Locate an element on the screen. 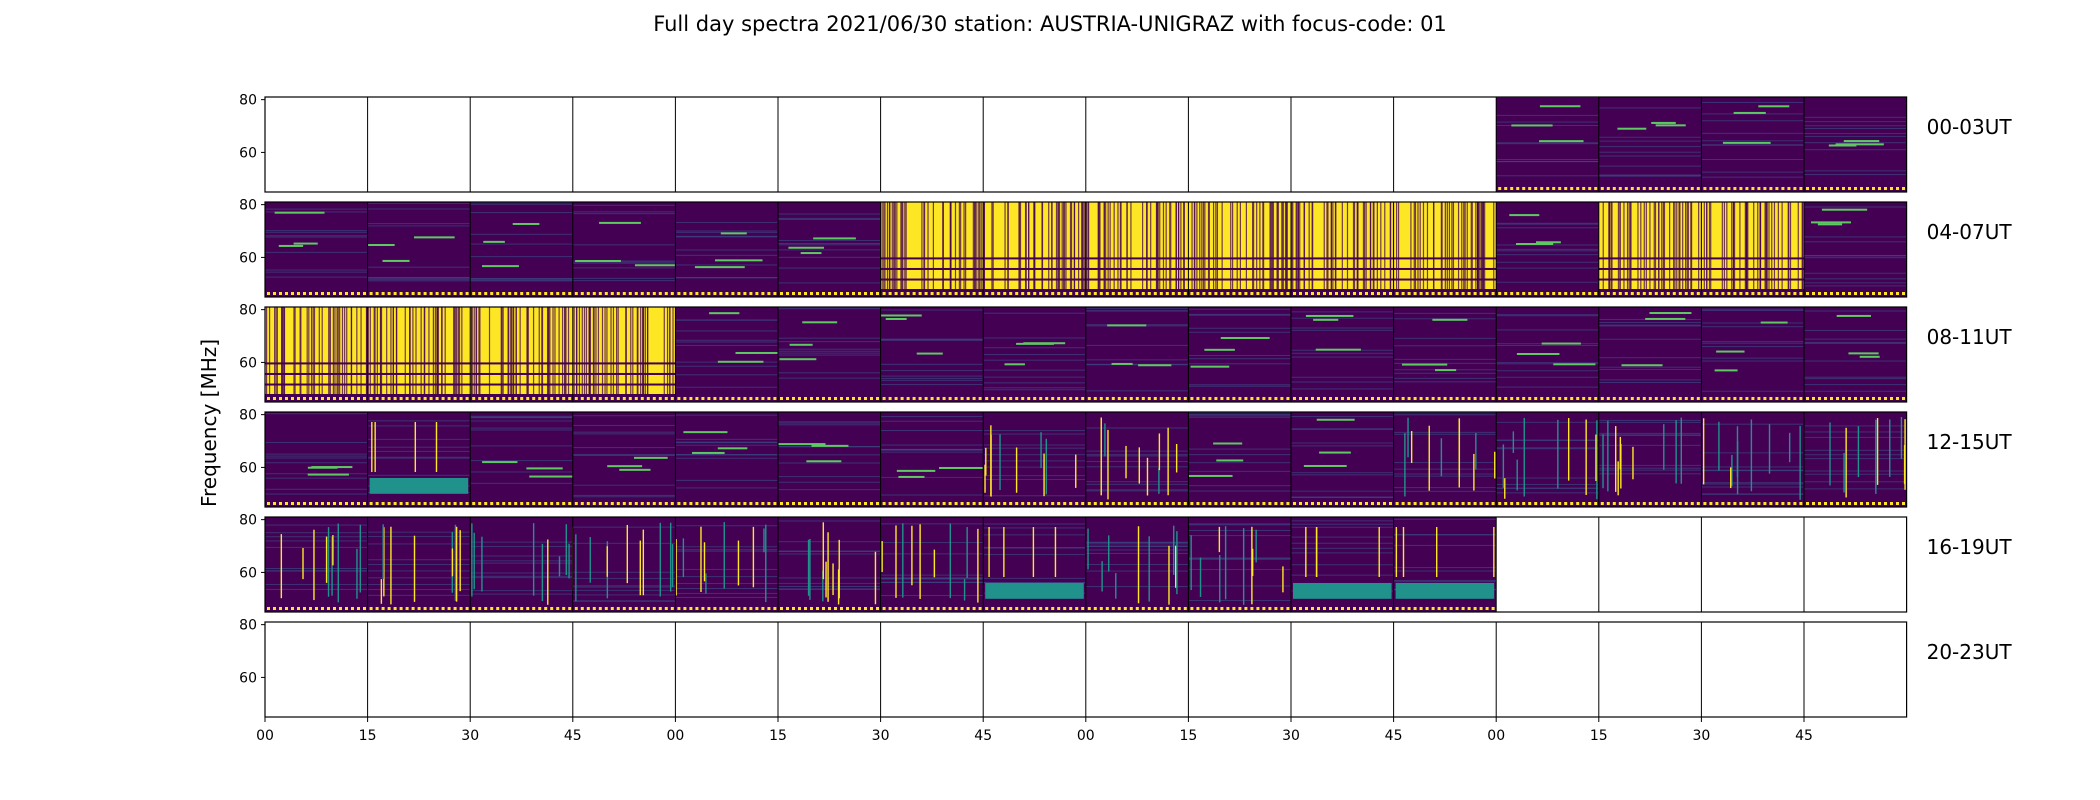 The height and width of the screenshot is (800, 2100). row-12-15UT: 80 60 12-15UT is located at coordinates (1126, 458).